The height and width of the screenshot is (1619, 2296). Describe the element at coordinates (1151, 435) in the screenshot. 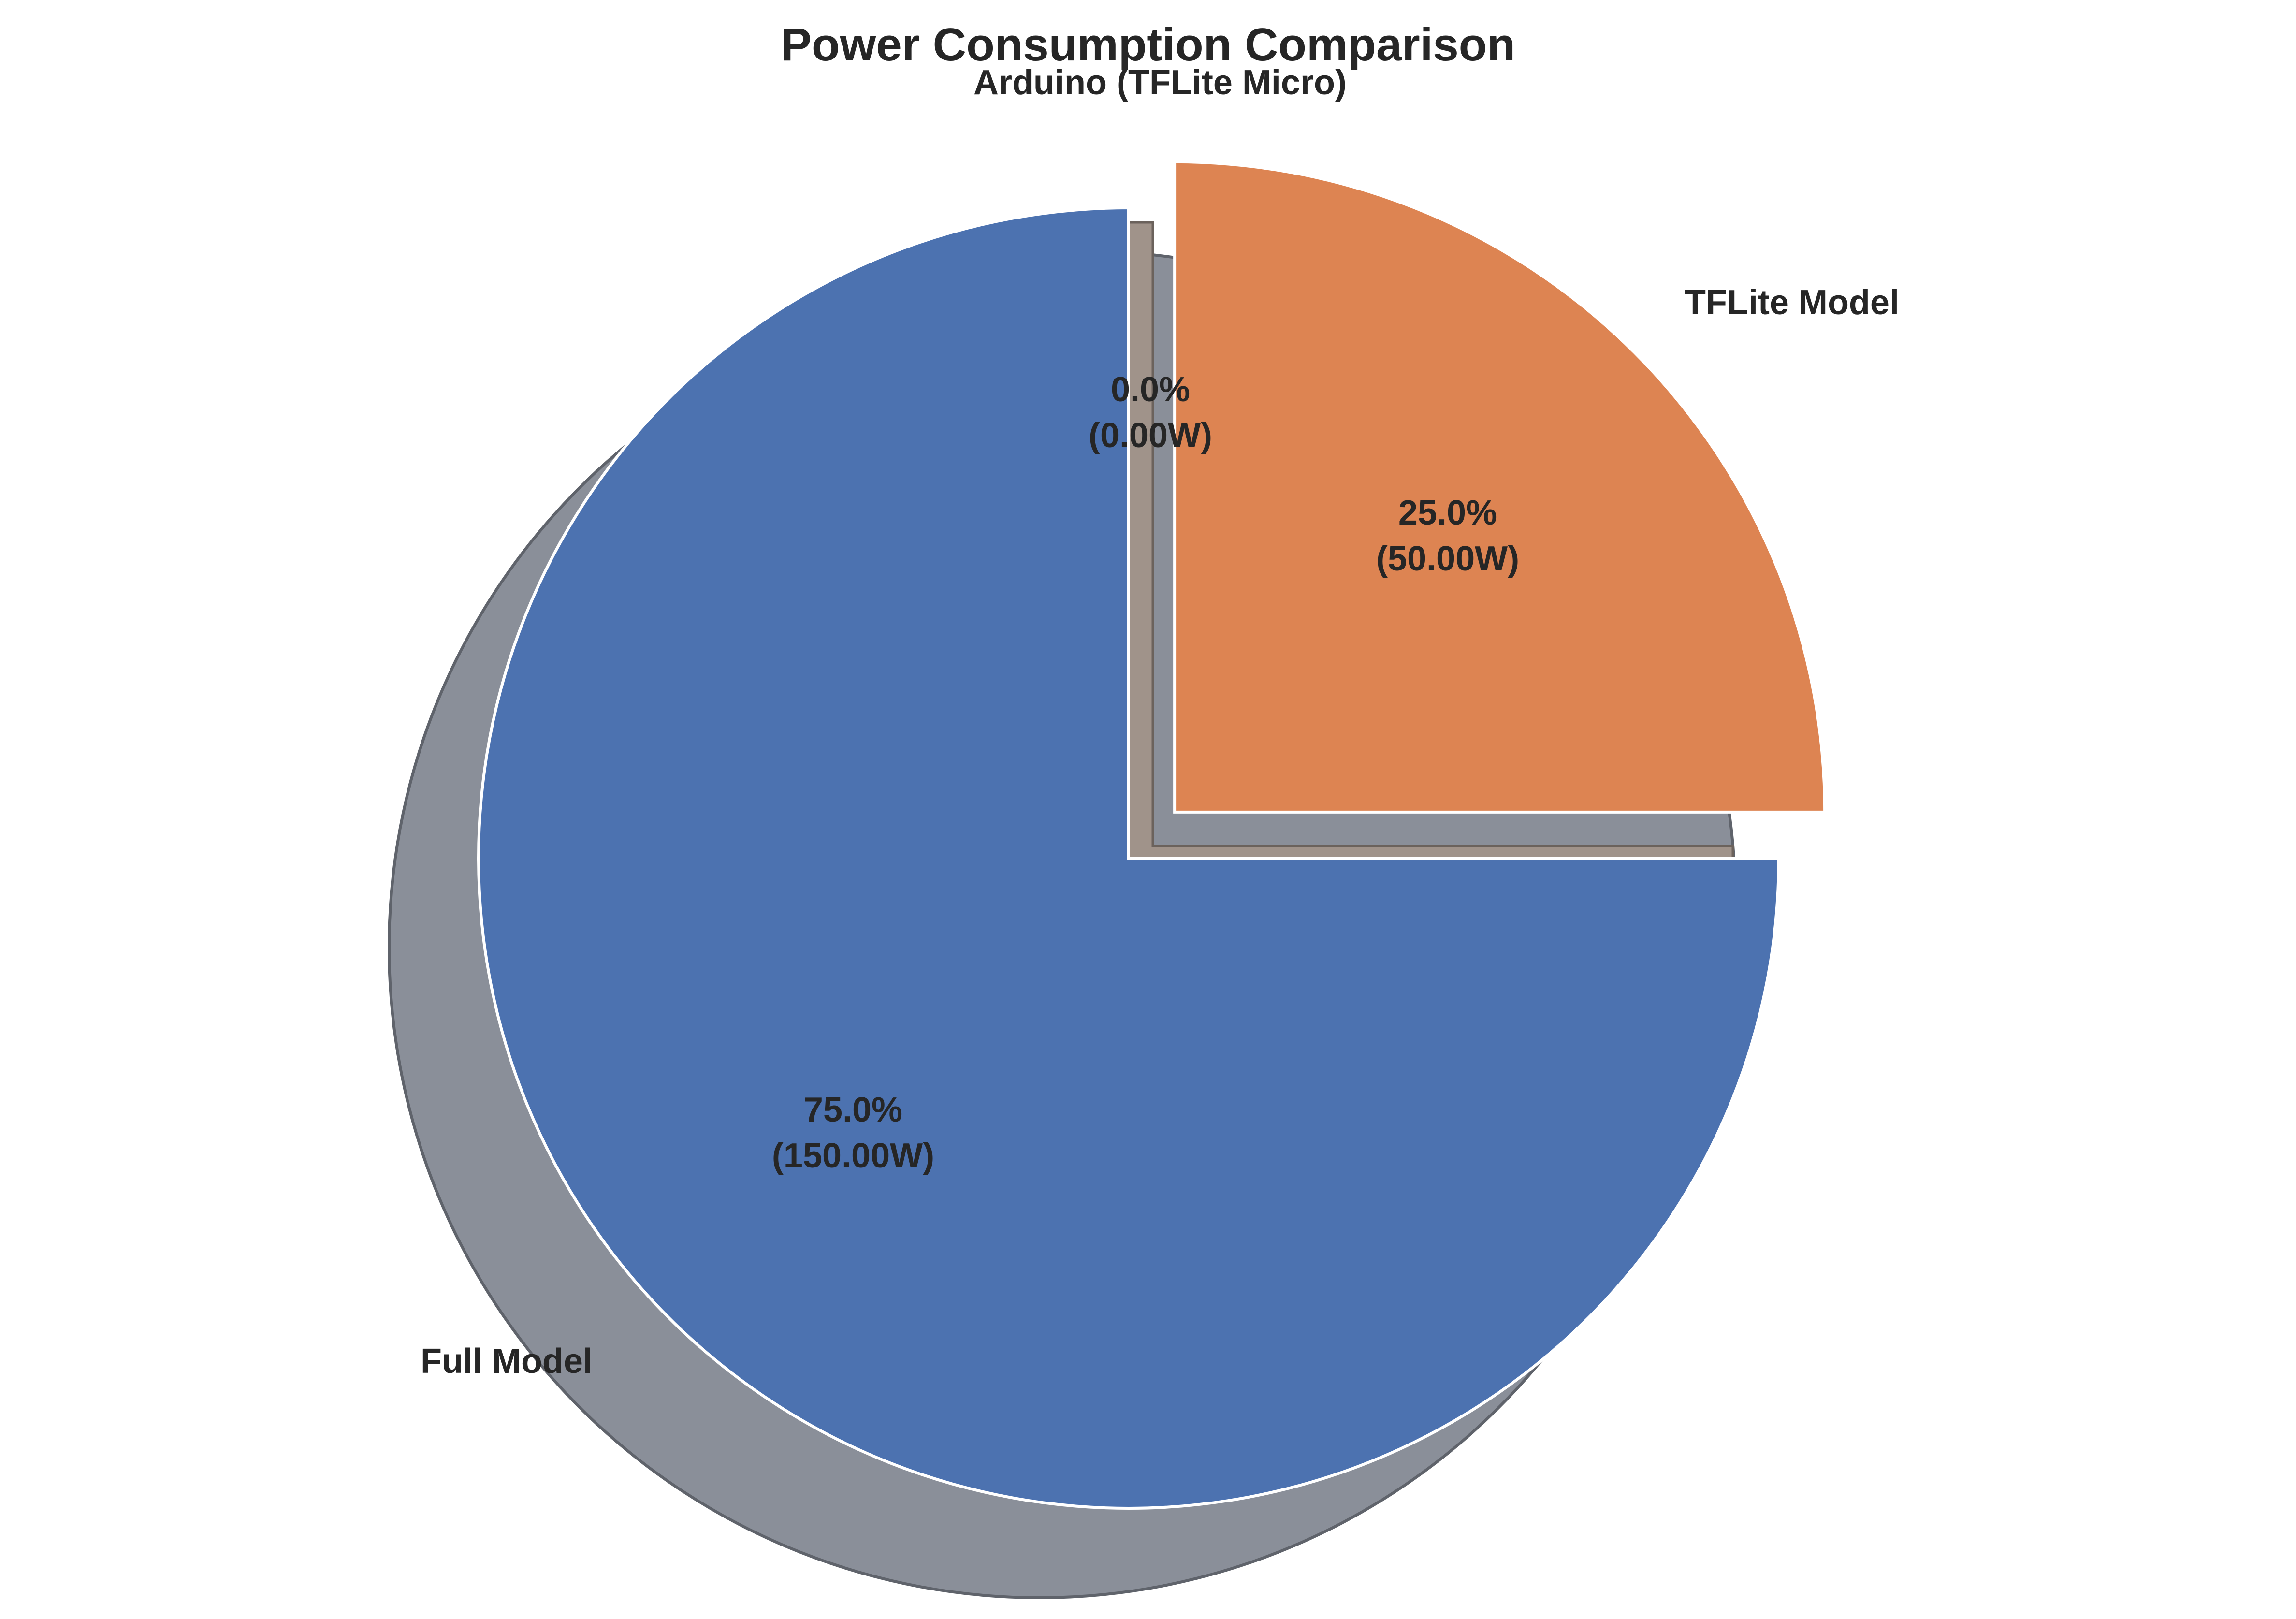

I see `watts-arduino: (0.00W)` at that location.